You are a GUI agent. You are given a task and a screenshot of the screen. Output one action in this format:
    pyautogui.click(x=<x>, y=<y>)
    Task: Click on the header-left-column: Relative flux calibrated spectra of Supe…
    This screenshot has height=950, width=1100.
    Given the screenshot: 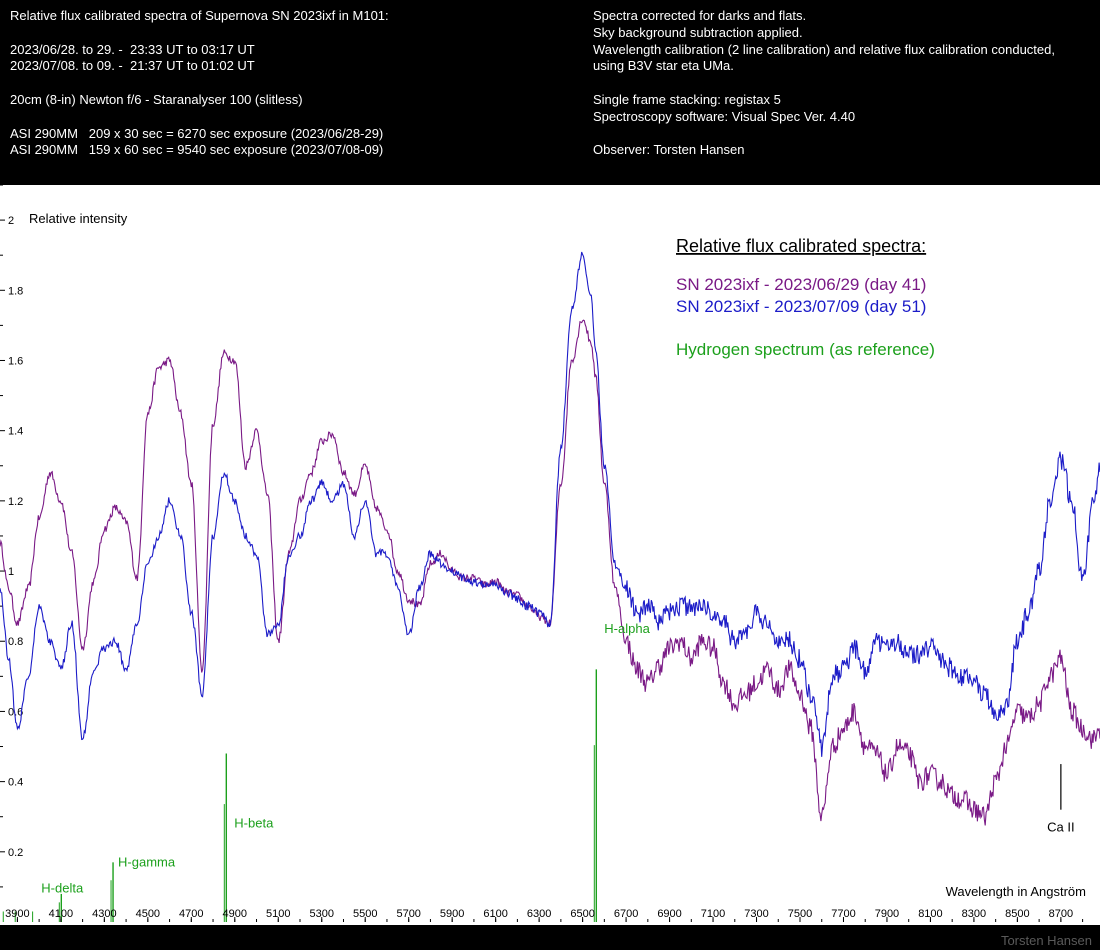 What is the action you would take?
    pyautogui.click(x=199, y=83)
    